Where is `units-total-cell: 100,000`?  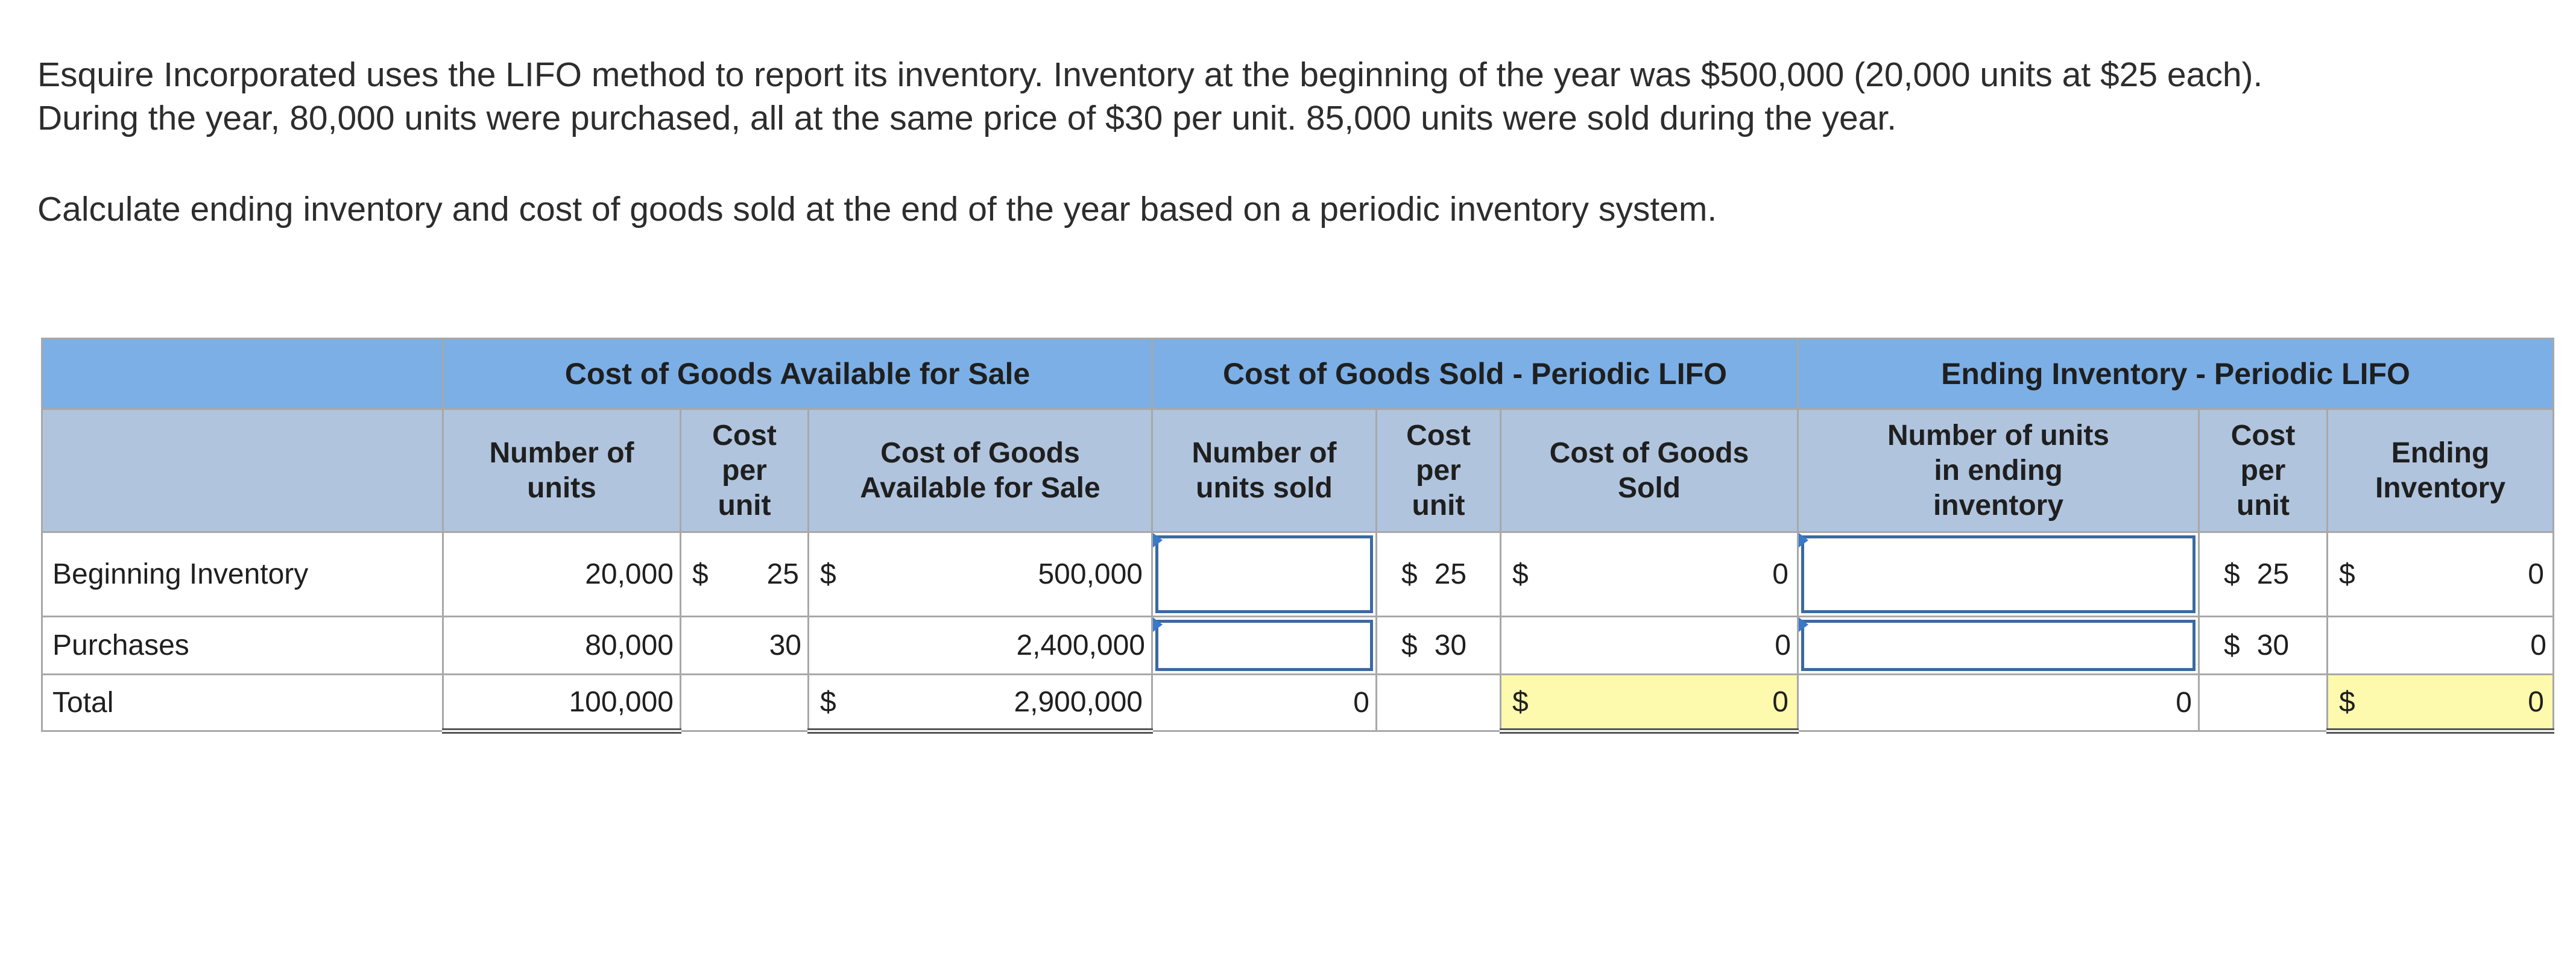 units-total-cell: 100,000 is located at coordinates (561, 703).